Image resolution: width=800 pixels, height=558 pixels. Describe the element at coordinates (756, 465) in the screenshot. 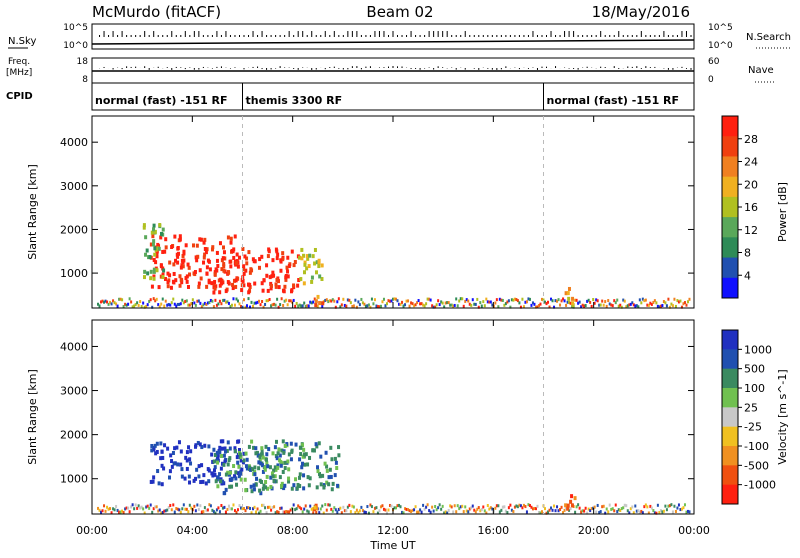

I see `colorbar-tick-label: -500` at that location.